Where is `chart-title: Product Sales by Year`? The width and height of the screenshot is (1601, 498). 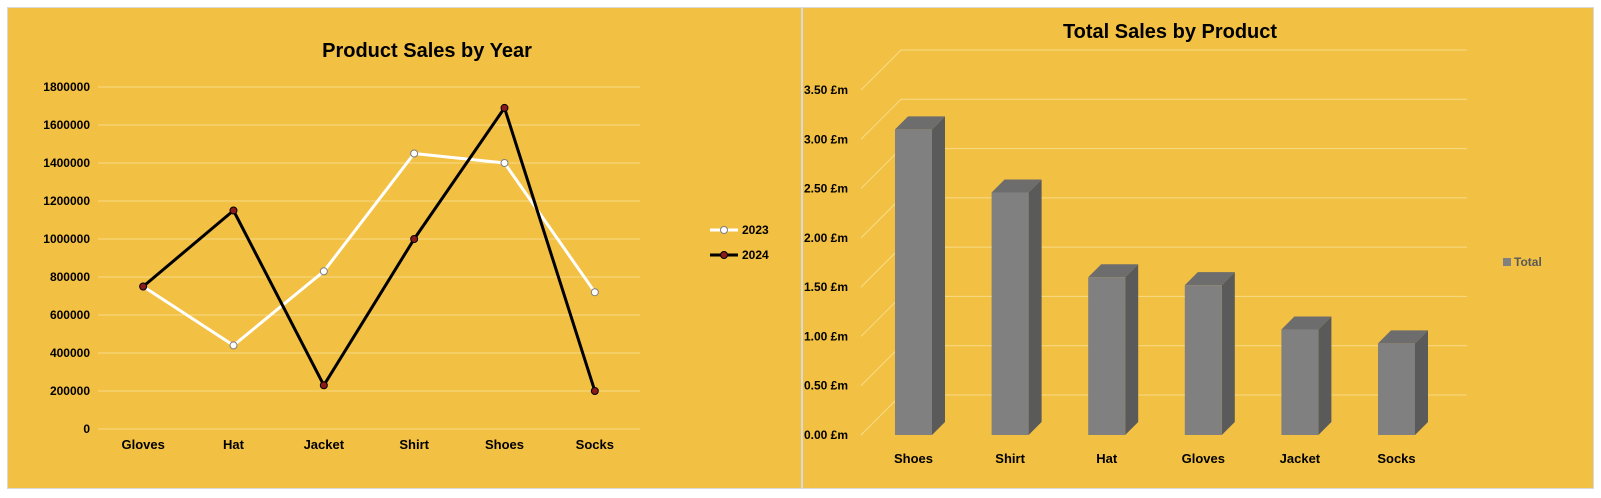 chart-title: Product Sales by Year is located at coordinates (427, 51).